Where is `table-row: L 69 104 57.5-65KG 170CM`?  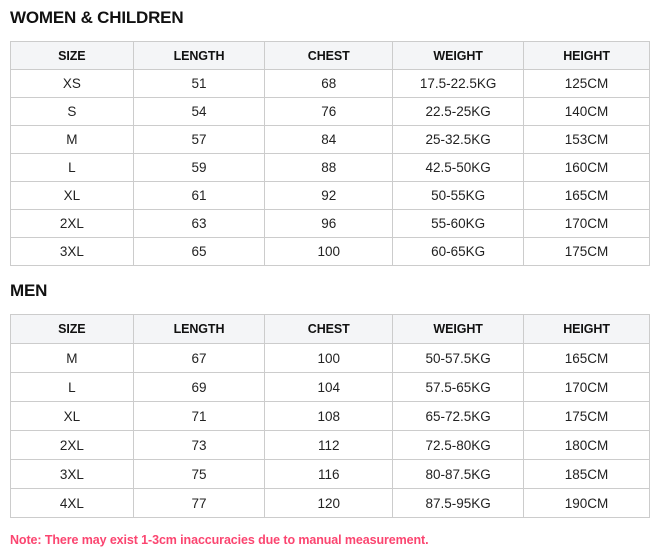 table-row: L 69 104 57.5-65KG 170CM is located at coordinates (330, 387).